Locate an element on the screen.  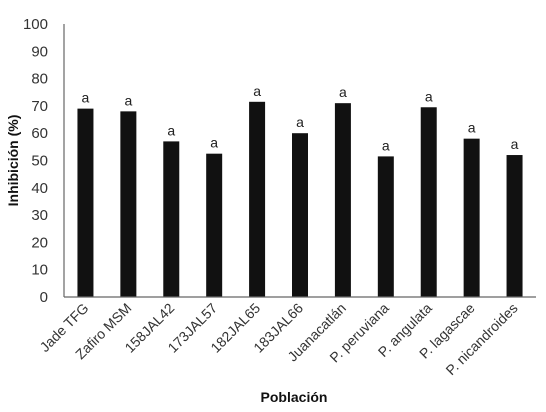
y-tick-label: 70 is located at coordinates (39, 106).